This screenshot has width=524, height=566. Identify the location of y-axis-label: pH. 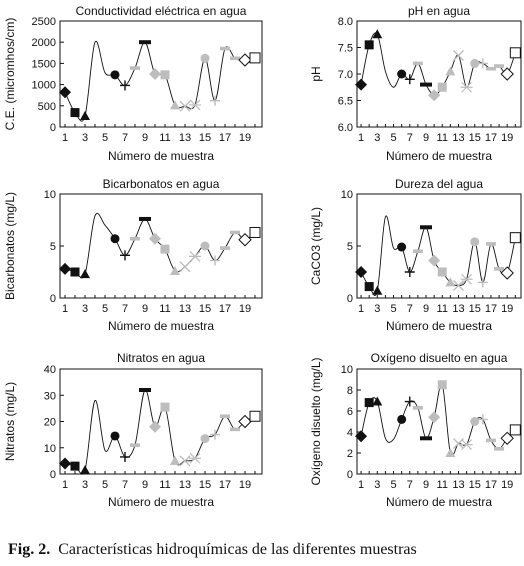
(316, 73).